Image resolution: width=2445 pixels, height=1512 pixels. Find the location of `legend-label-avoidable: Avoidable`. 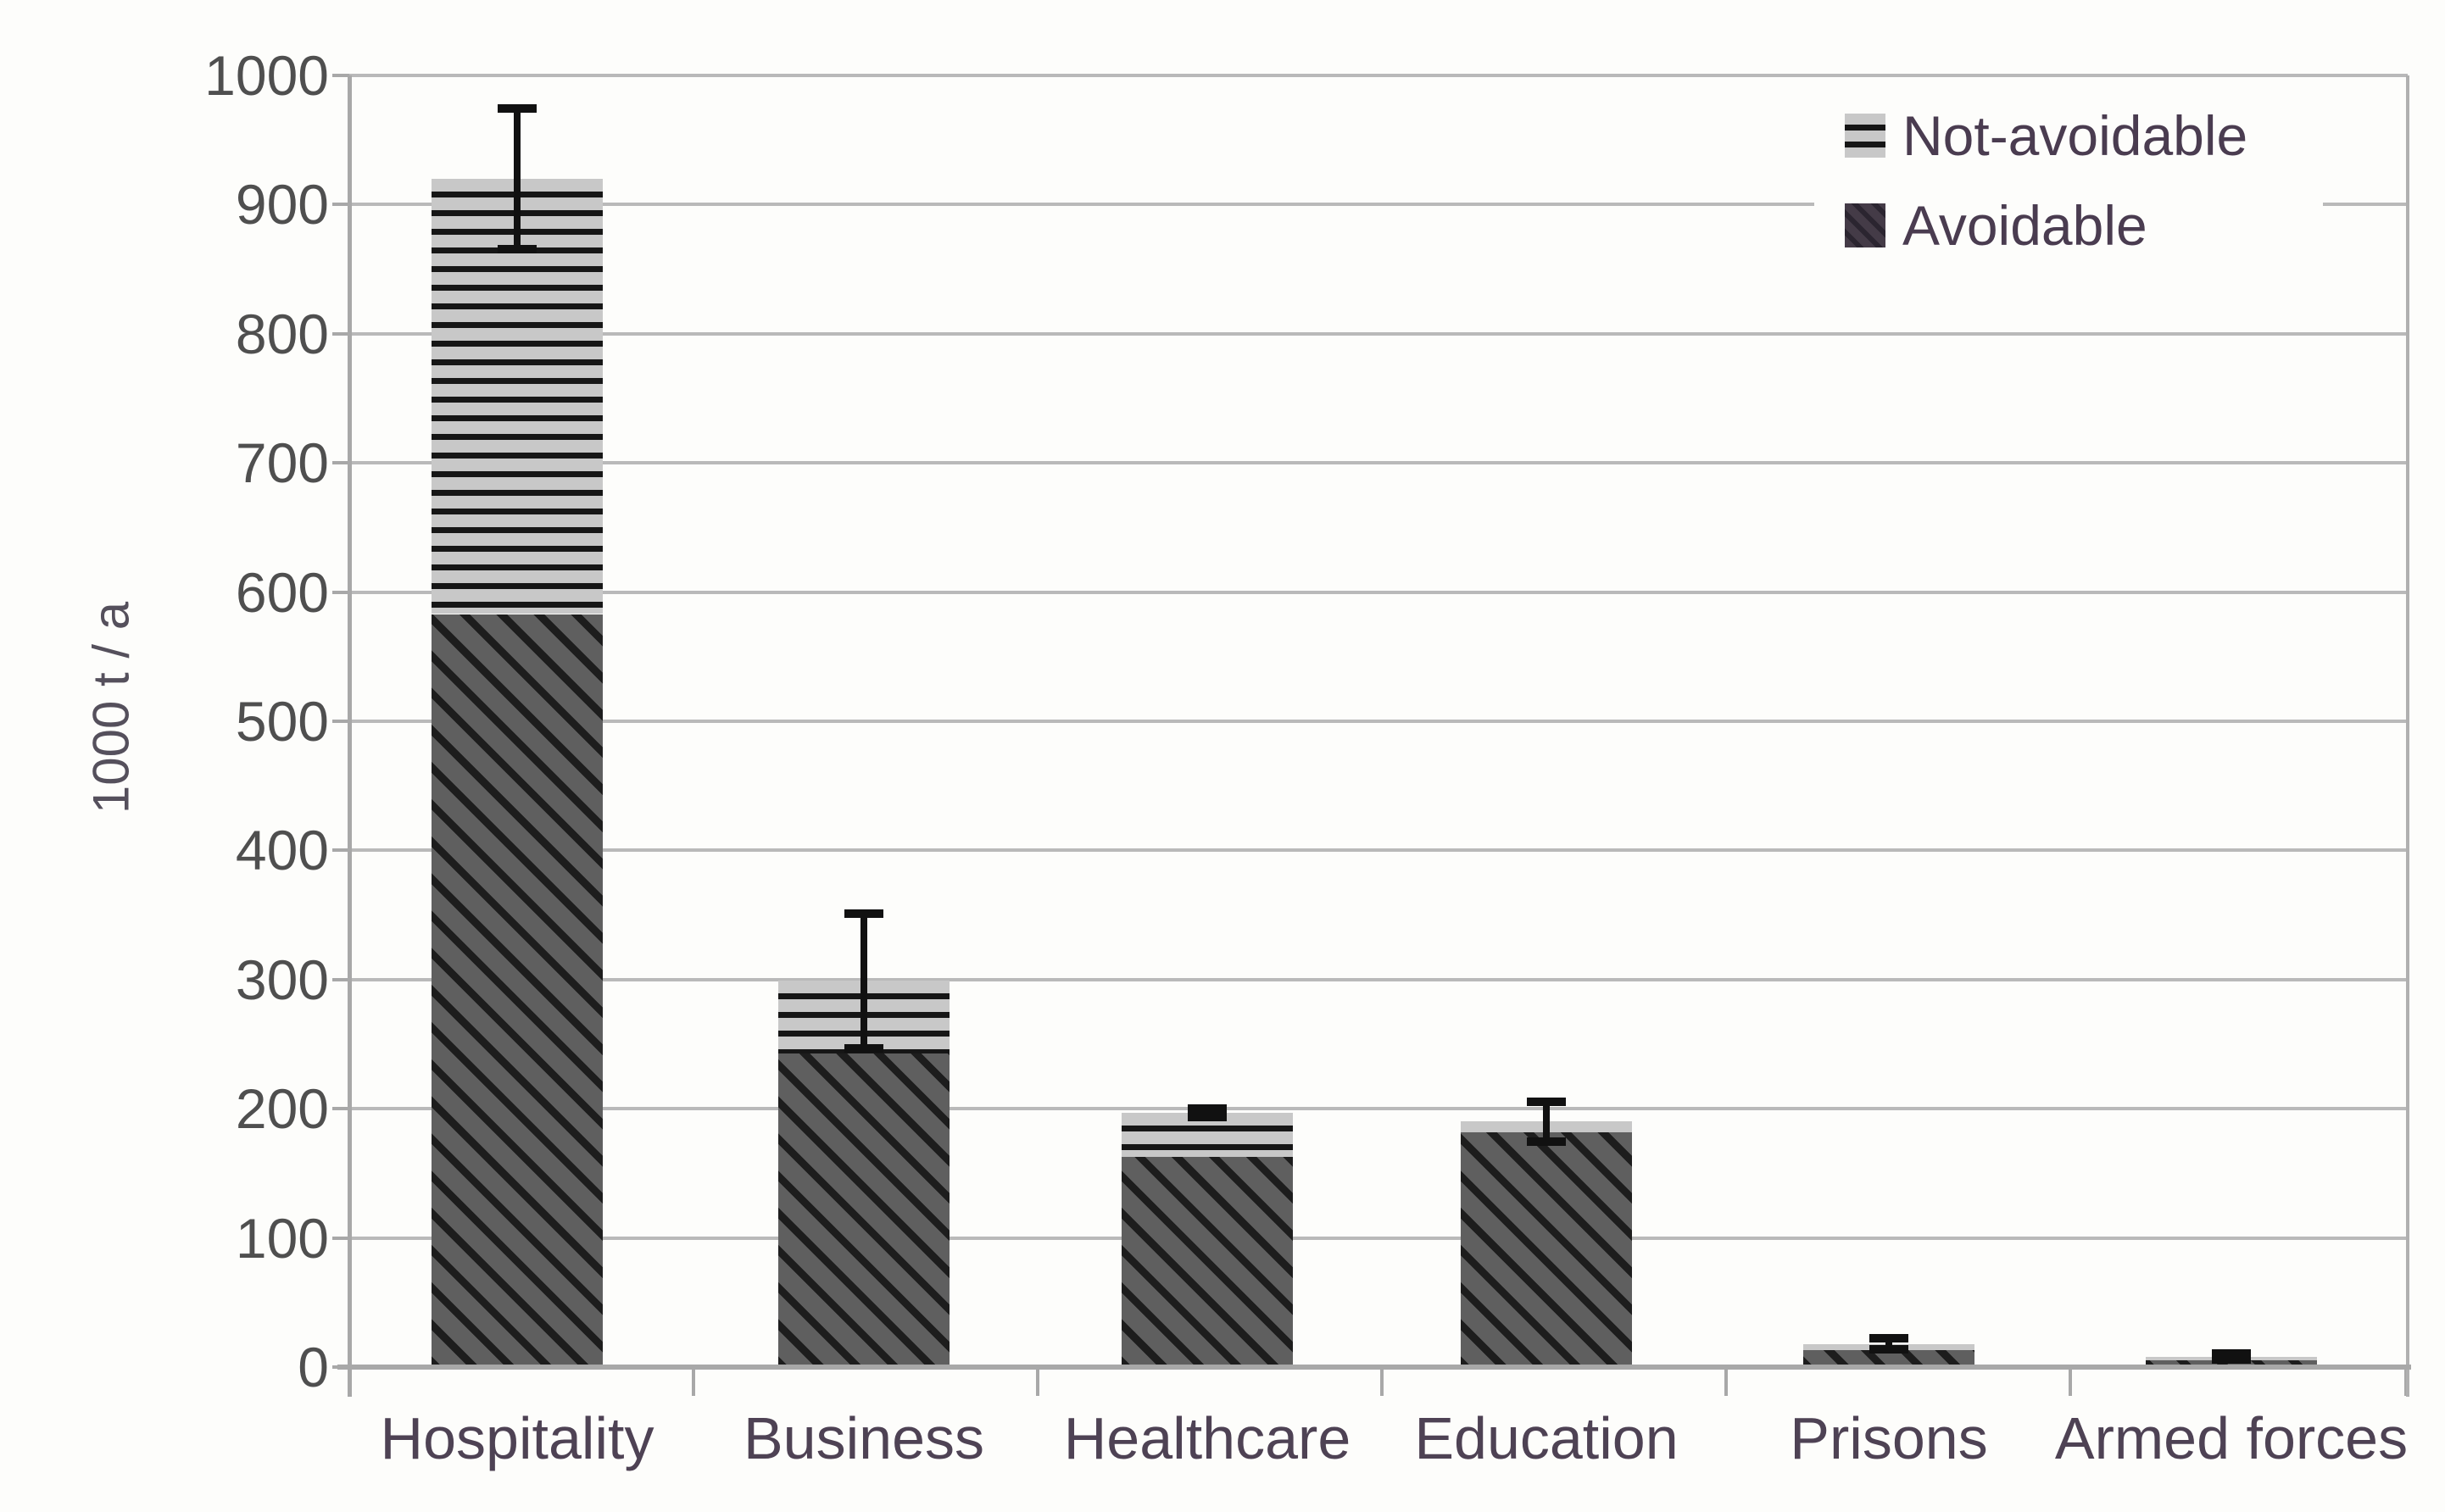

legend-label-avoidable: Avoidable is located at coordinates (2024, 225).